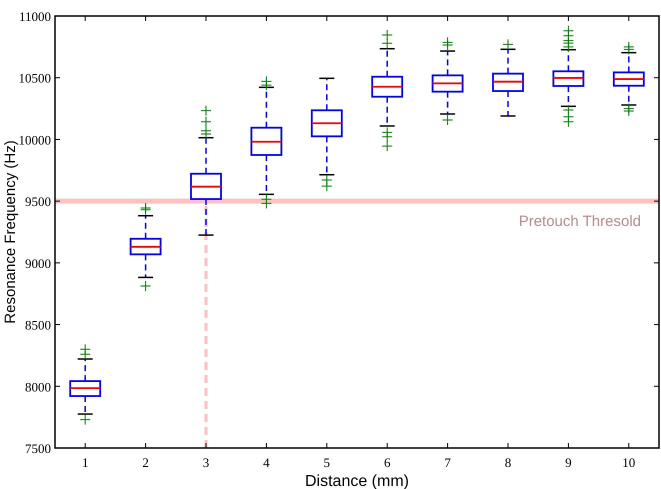 The image size is (661, 489). Describe the element at coordinates (38, 263) in the screenshot. I see `y-tick-label: 9000` at that location.